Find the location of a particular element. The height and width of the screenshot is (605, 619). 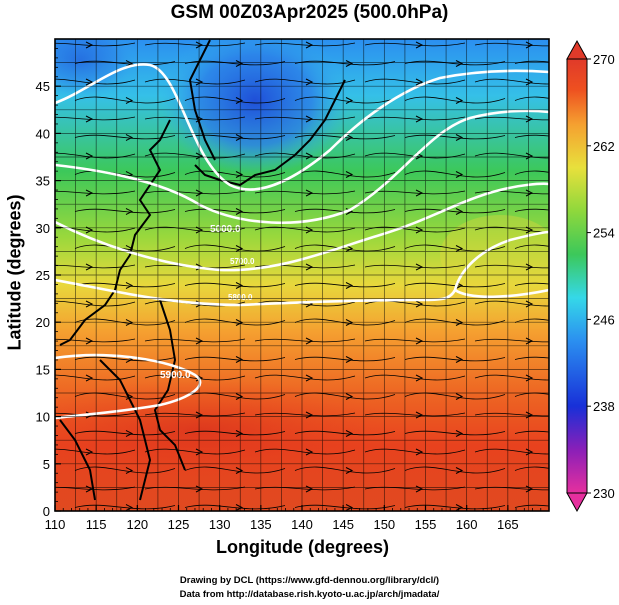

y-axis-ticks: 0 5 10 15 20 25 30 35 40 45 is located at coordinates (48, 278).